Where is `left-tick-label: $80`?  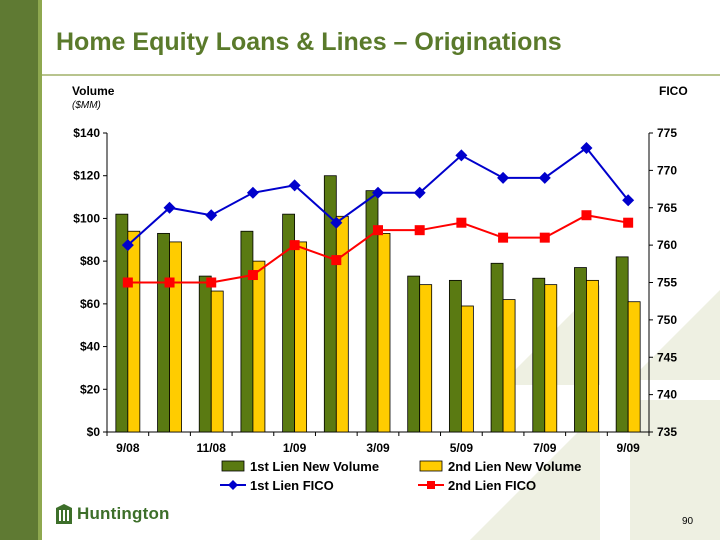
left-tick-label: $80 is located at coordinates (90, 261).